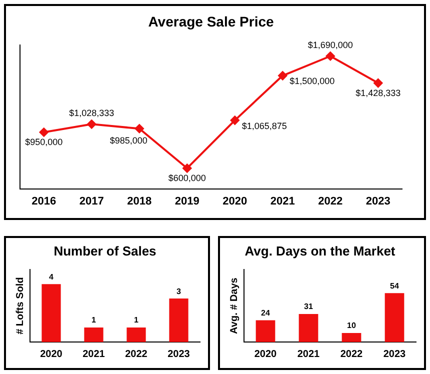  I want to click on chart-title: Avg. Days on the Market, so click(320, 250).